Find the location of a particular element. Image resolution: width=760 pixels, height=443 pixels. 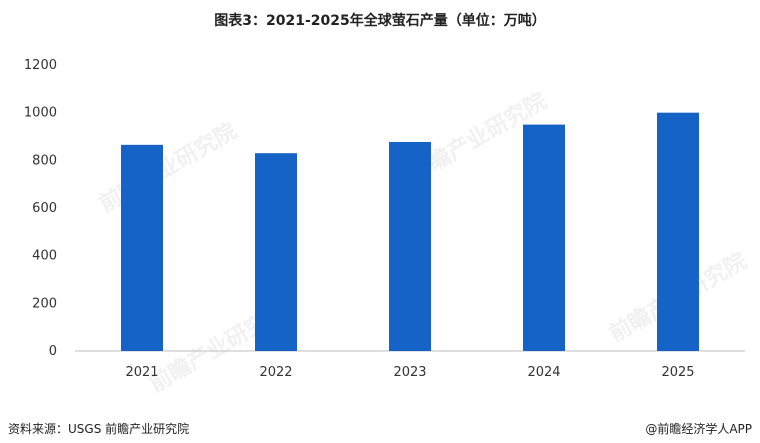

y-tick-label: 1000 is located at coordinates (40, 113).